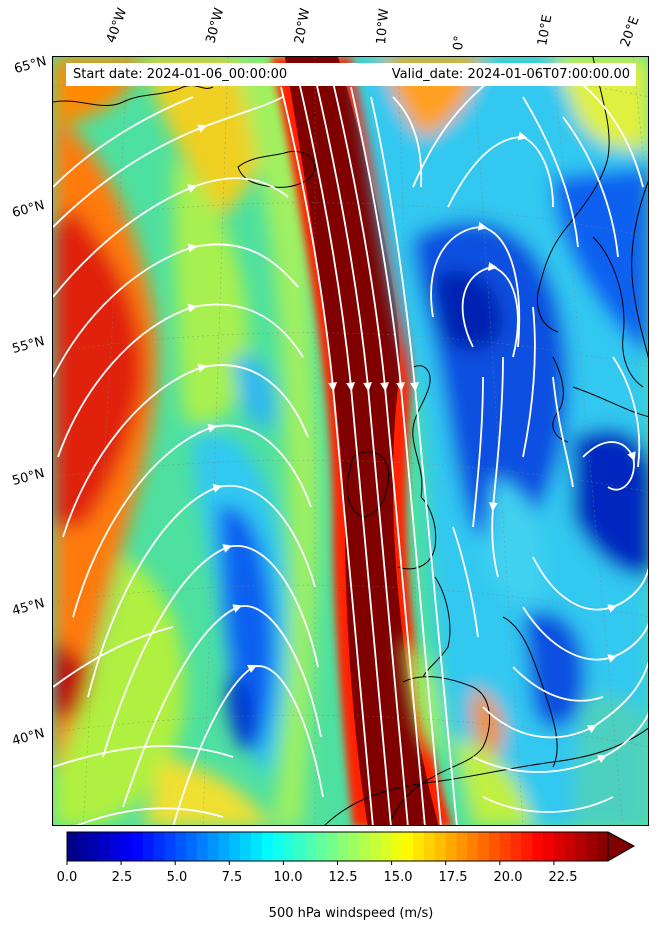 This screenshot has width=659, height=936. I want to click on colorbar-extend-arrow, so click(621, 846).